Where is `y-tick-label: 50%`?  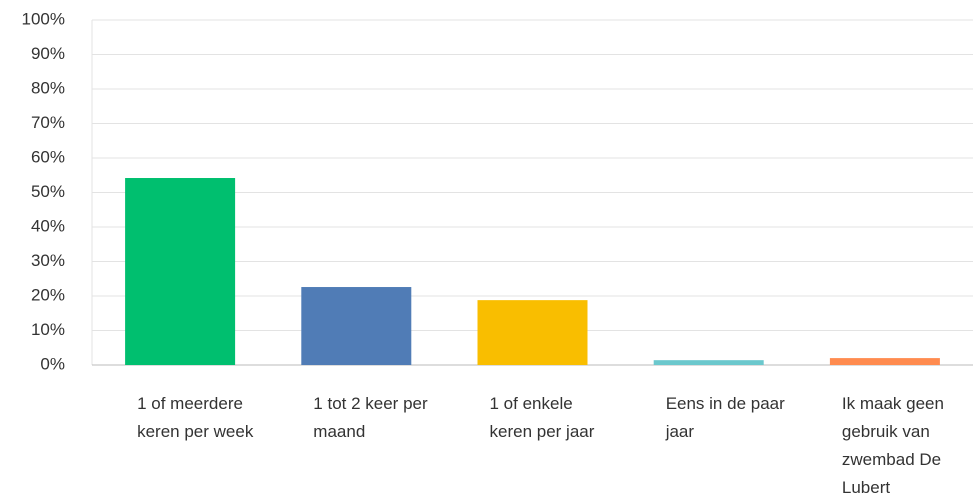
y-tick-label: 50% is located at coordinates (48, 191).